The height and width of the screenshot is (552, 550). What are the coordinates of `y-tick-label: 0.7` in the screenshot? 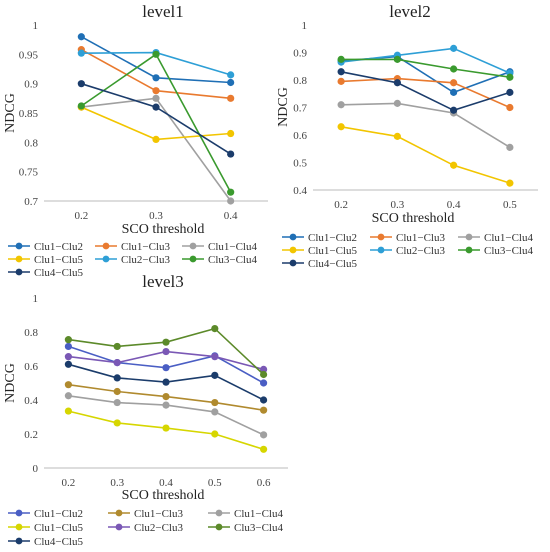 It's located at (300, 109).